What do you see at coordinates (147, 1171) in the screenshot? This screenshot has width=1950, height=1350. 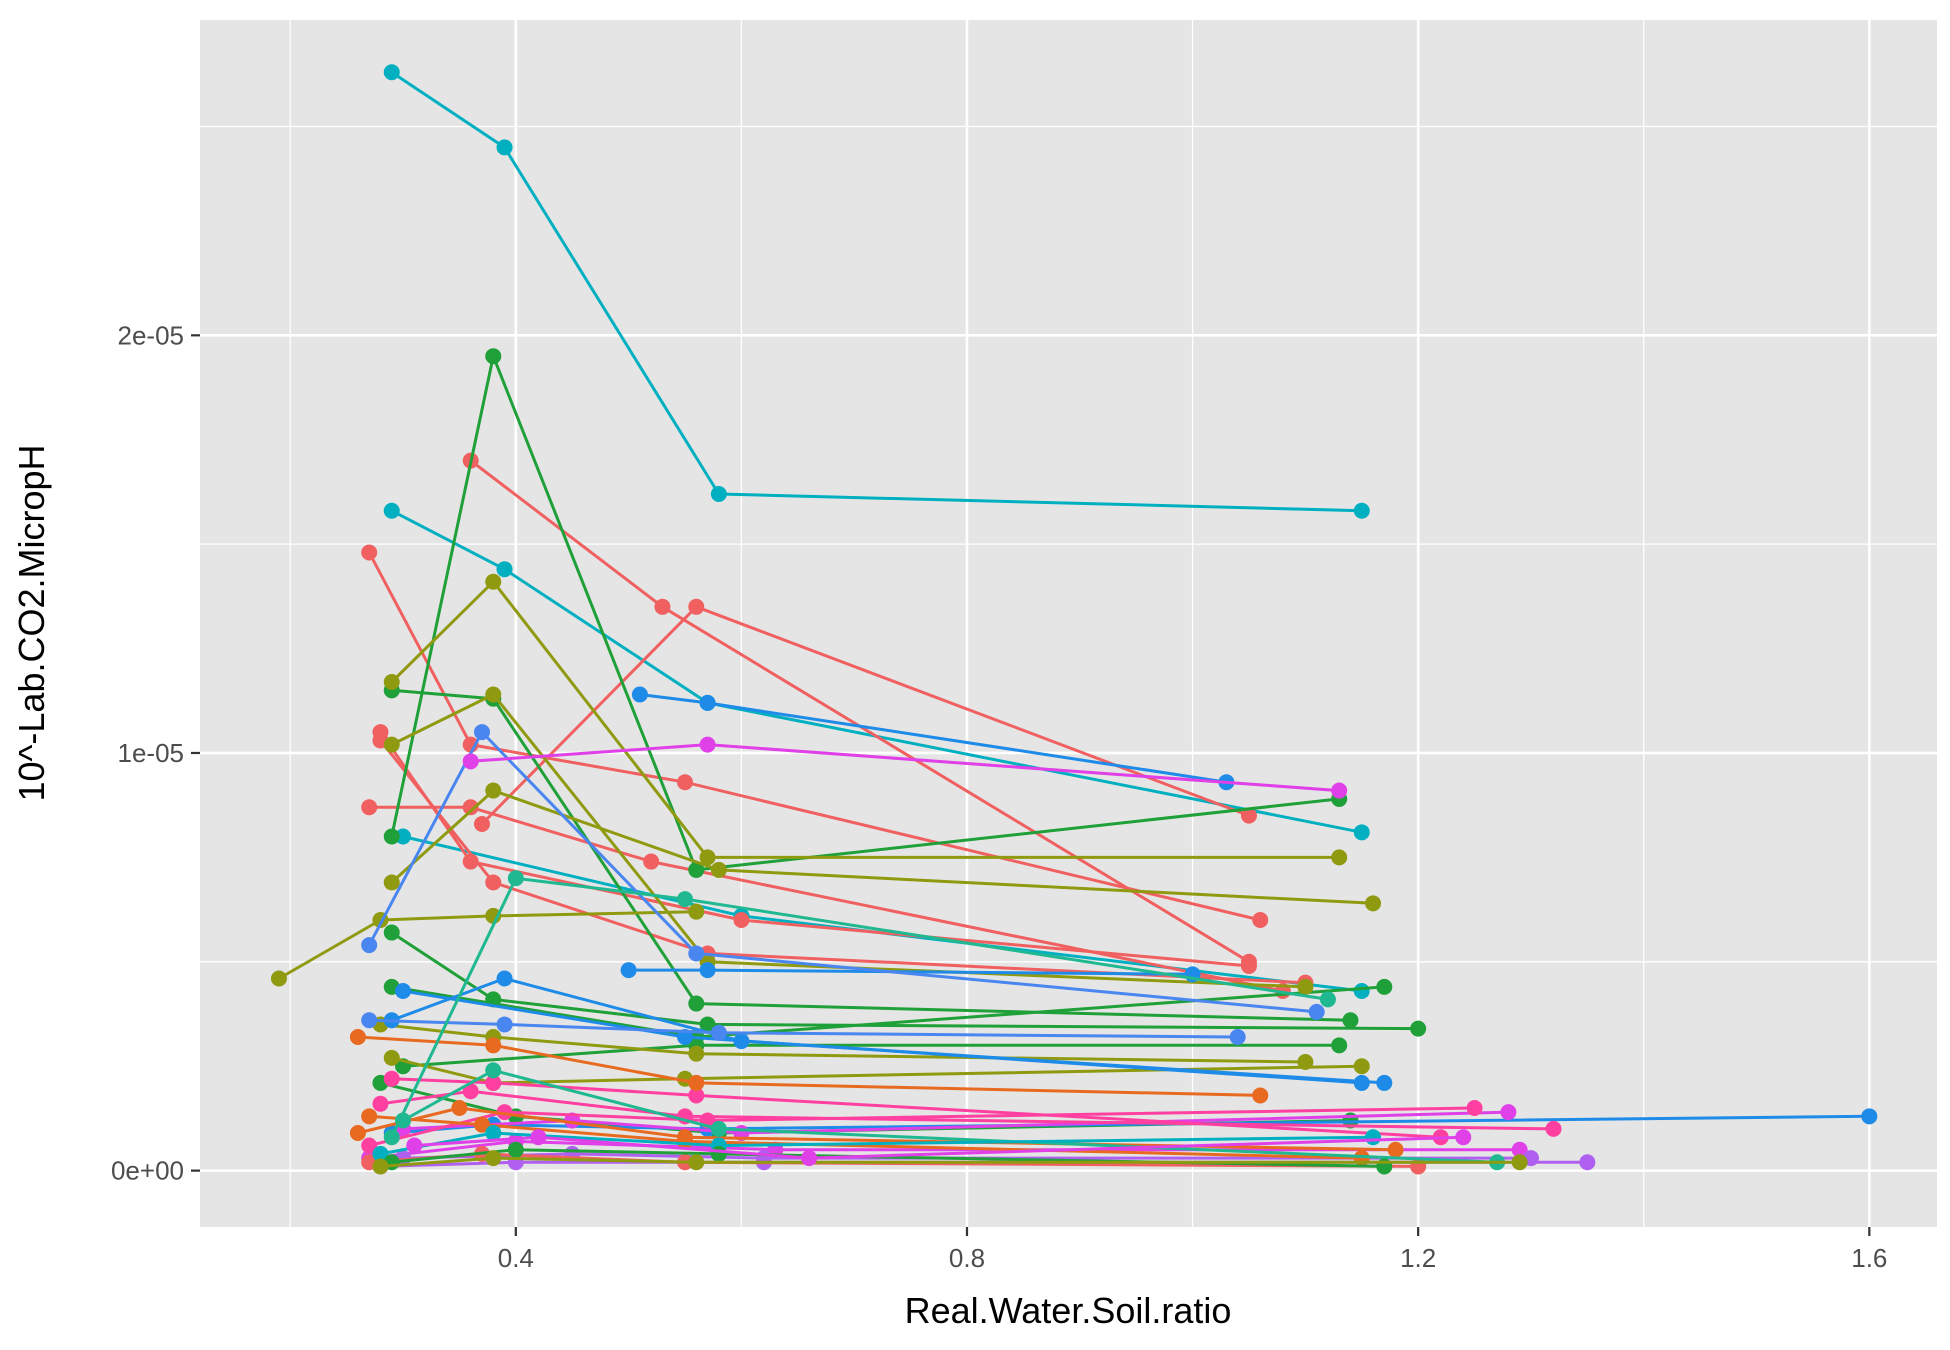 I see `y-tick-label: 0e+00` at bounding box center [147, 1171].